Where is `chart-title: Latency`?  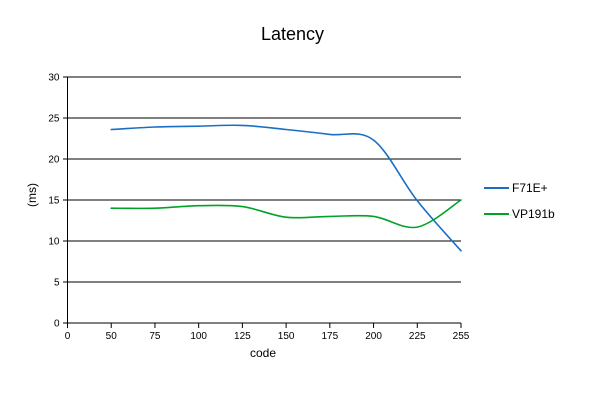
chart-title: Latency is located at coordinates (292, 34).